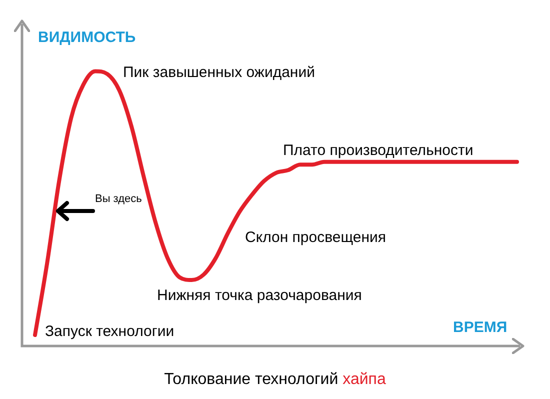  I want to click on annotation: Пик завышенных ожиданий, so click(219, 73).